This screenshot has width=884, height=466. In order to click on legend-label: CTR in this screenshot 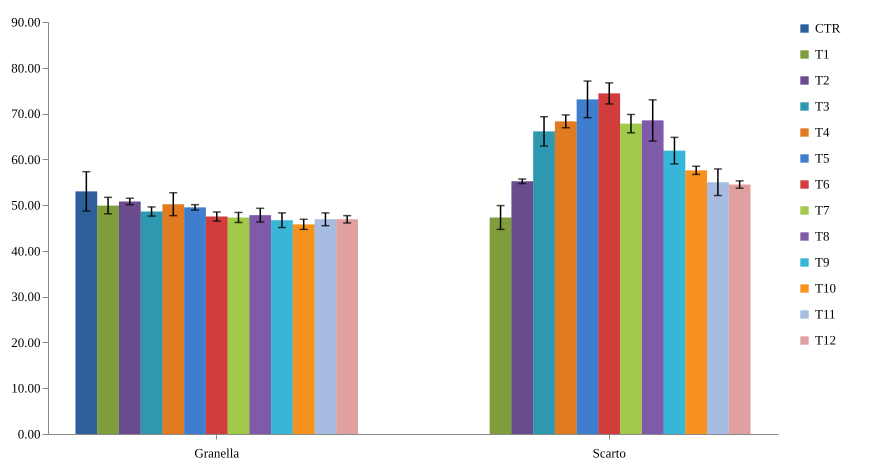, I will do `click(828, 28)`.